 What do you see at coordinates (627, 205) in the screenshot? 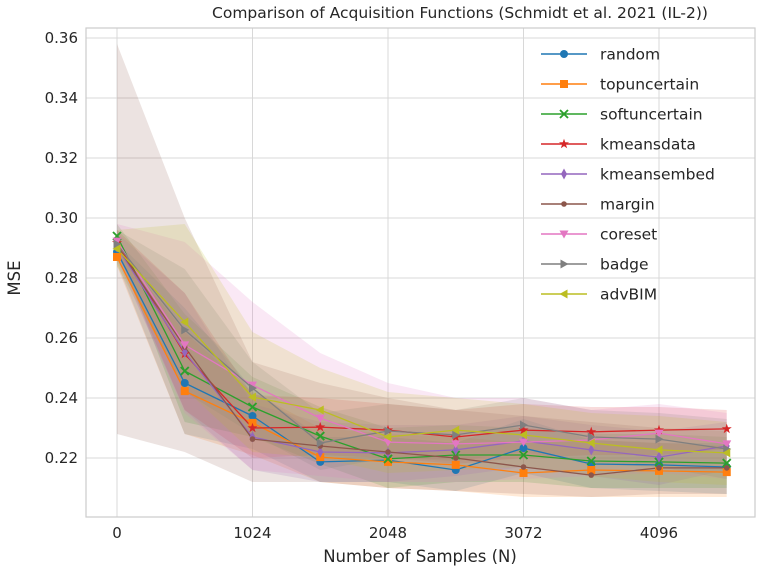
I see `legend-label-margin: margin` at bounding box center [627, 205].